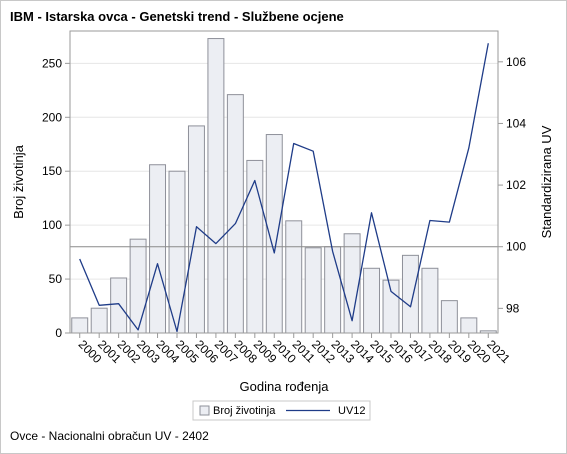 This screenshot has width=567, height=454. What do you see at coordinates (52, 117) in the screenshot?
I see `left-tick-label: 200` at bounding box center [52, 117].